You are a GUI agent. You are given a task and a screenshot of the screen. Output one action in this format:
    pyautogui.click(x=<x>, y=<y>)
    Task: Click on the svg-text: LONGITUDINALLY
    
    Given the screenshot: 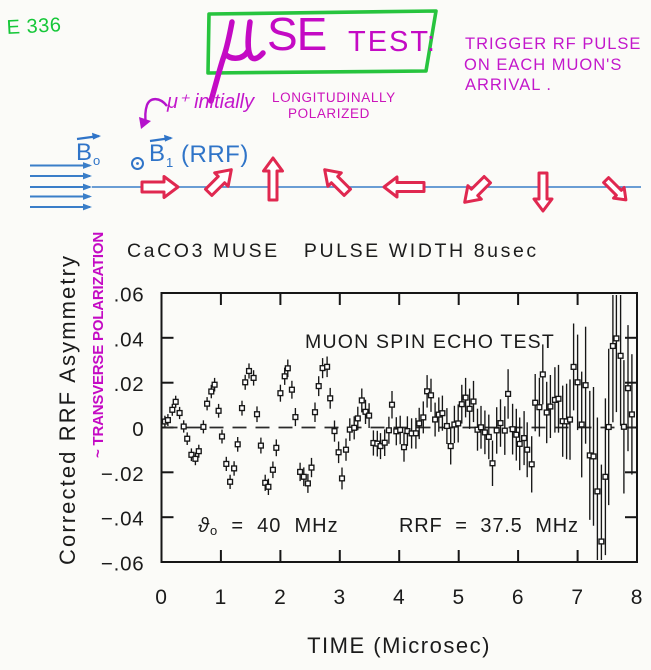 What is the action you would take?
    pyautogui.click(x=334, y=97)
    